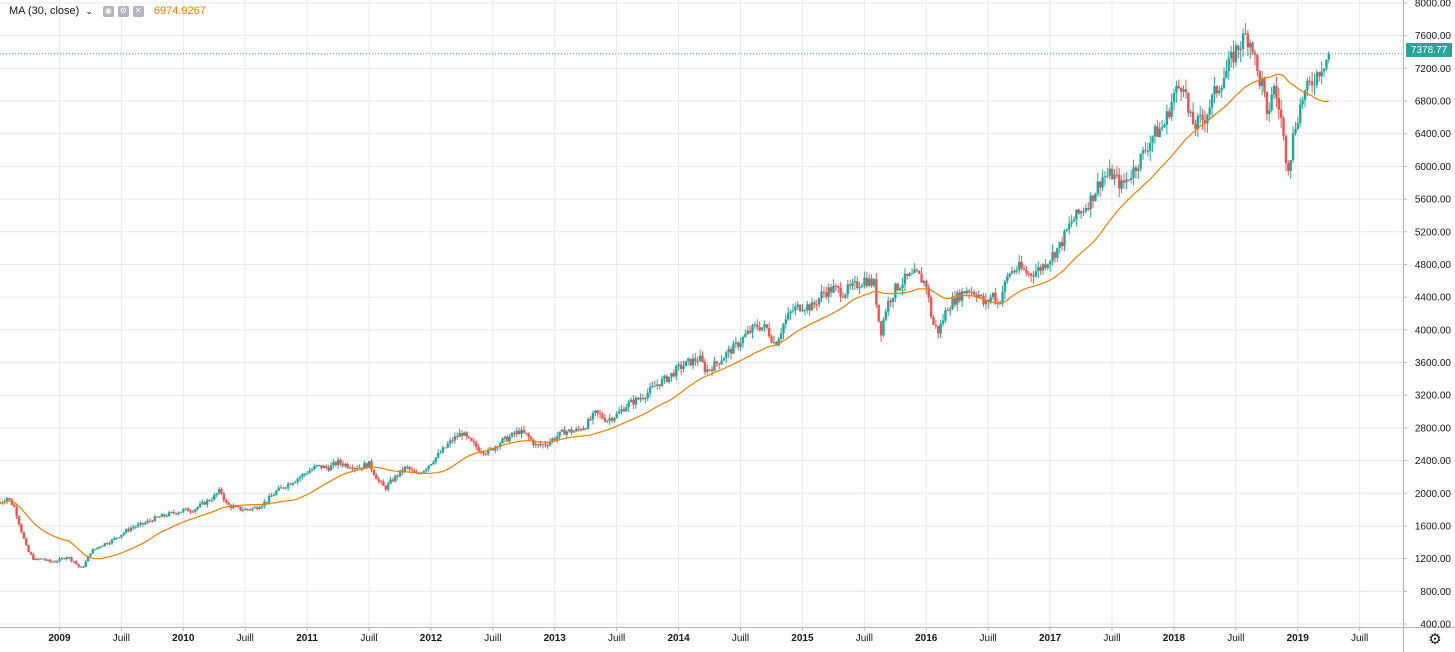  I want to click on study-legend-name: MA (30, close), so click(44, 11).